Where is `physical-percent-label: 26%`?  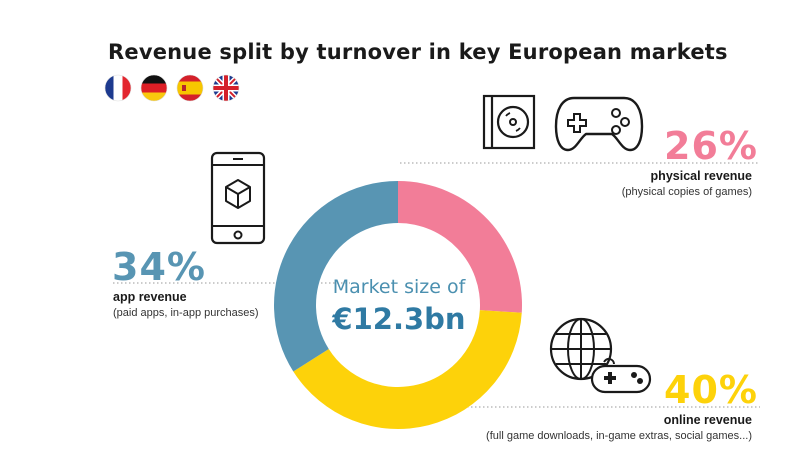
physical-percent-label: 26% is located at coordinates (711, 146).